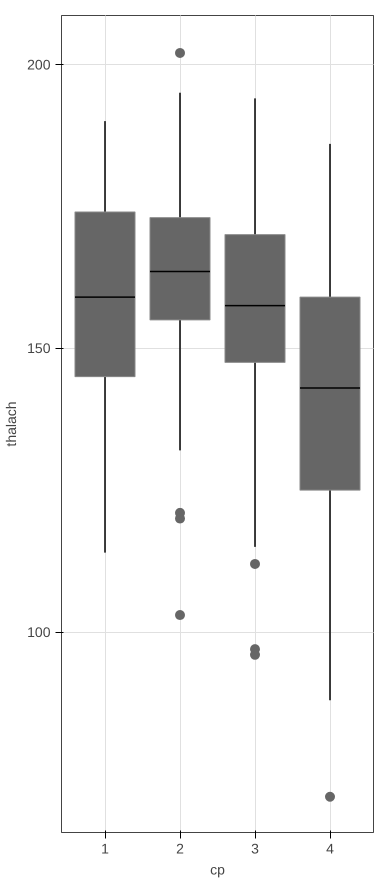 The image size is (383, 880). Describe the element at coordinates (218, 870) in the screenshot. I see `x-axis-title: cp` at that location.